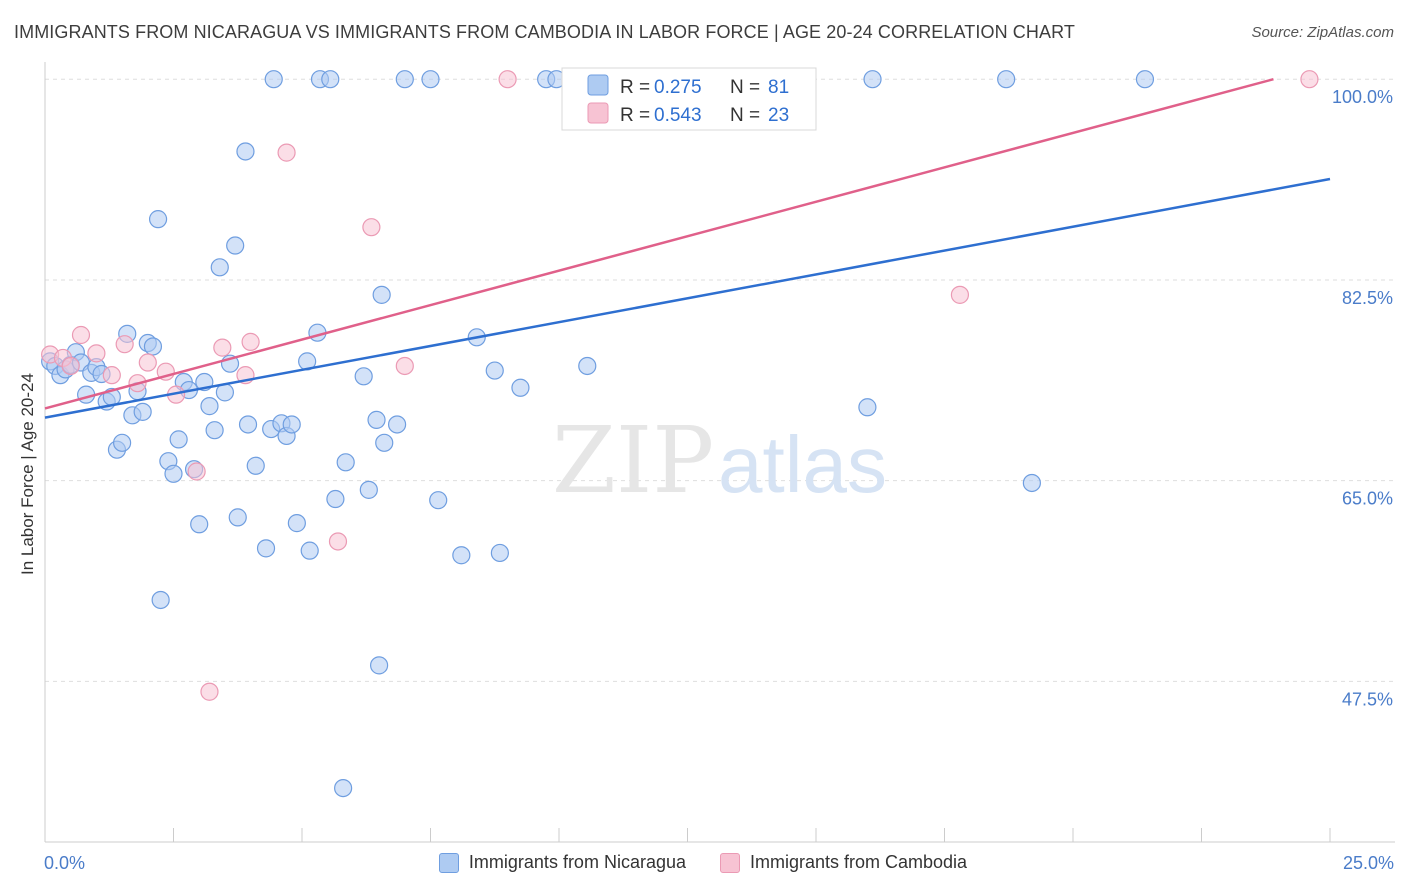 The width and height of the screenshot is (1406, 892). I want to click on y-tick-label-2: 82.5%, so click(1367, 298).